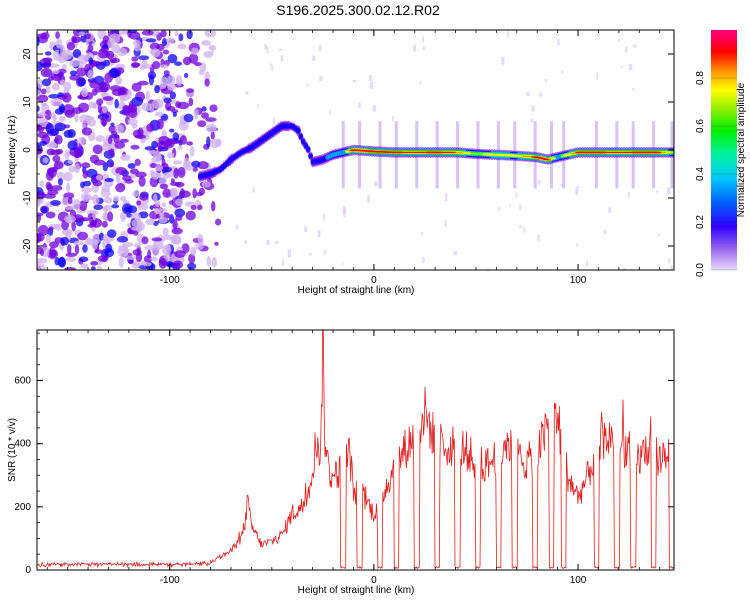 This screenshot has width=750, height=600. I want to click on y-tick-label: 200, so click(22, 507).